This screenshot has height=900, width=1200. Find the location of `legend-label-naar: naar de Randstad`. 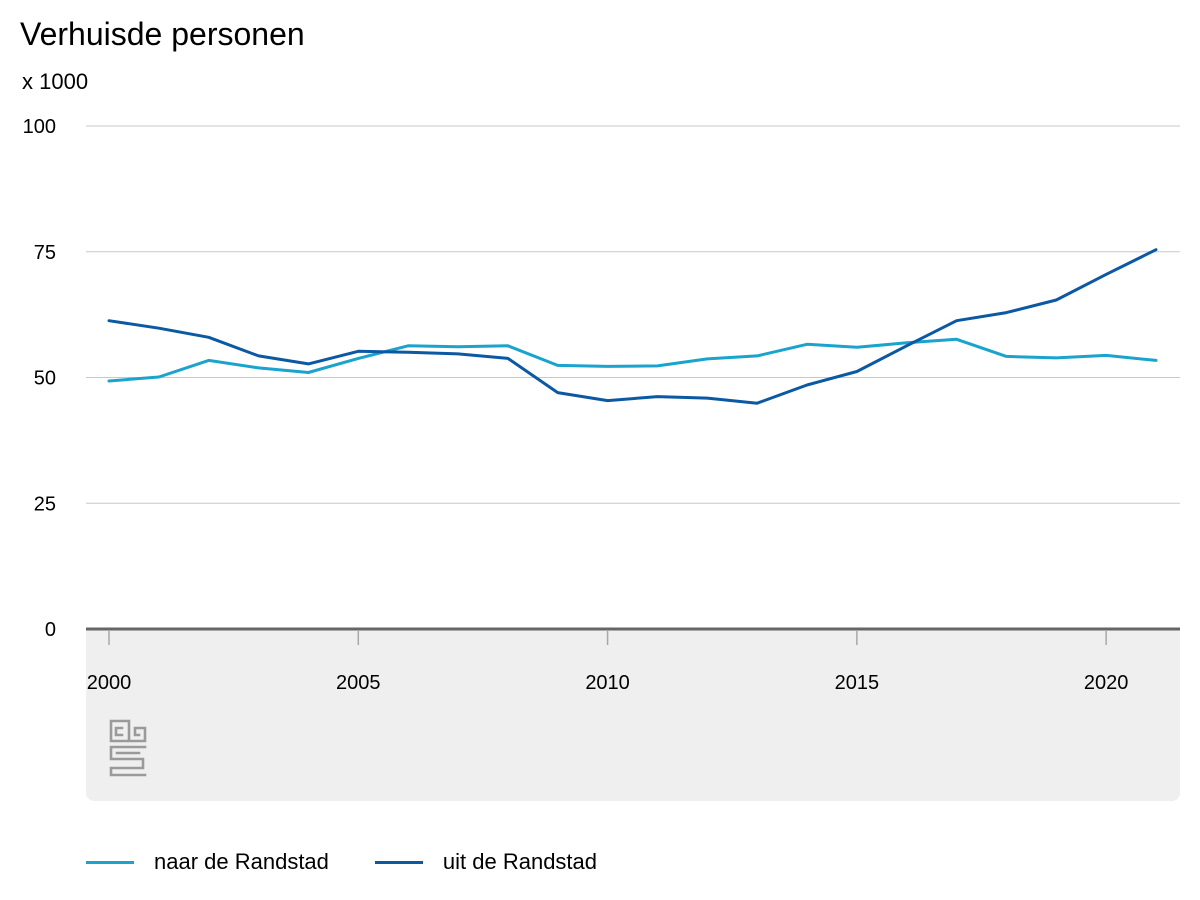

legend-label-naar: naar de Randstad is located at coordinates (241, 861).